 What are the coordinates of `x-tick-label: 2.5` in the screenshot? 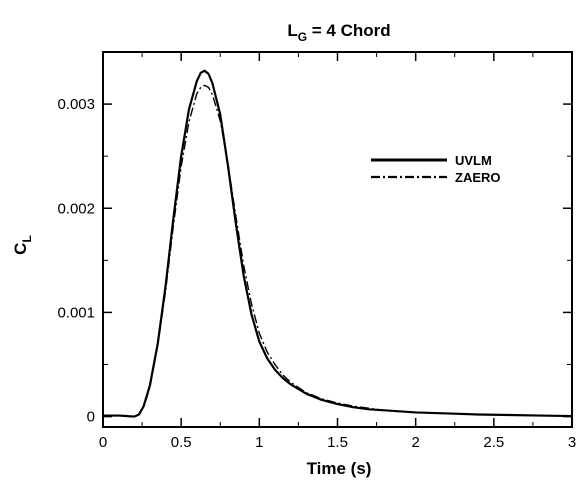 It's located at (493, 442).